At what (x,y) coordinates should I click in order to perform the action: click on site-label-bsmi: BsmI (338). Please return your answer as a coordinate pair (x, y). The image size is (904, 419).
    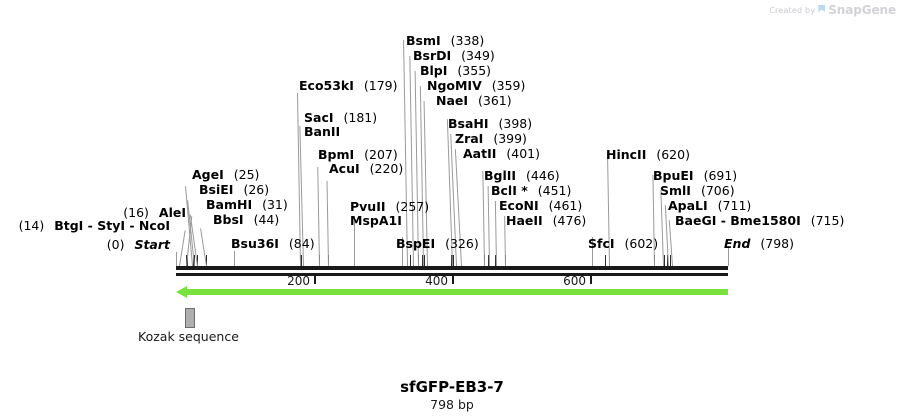
    Looking at the image, I should click on (445, 40).